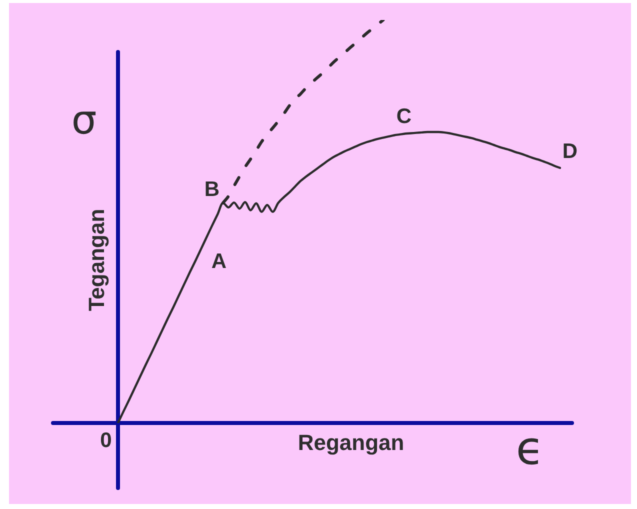 This screenshot has width=637, height=509. What do you see at coordinates (530, 447) in the screenshot?
I see `annotation: ϵ` at bounding box center [530, 447].